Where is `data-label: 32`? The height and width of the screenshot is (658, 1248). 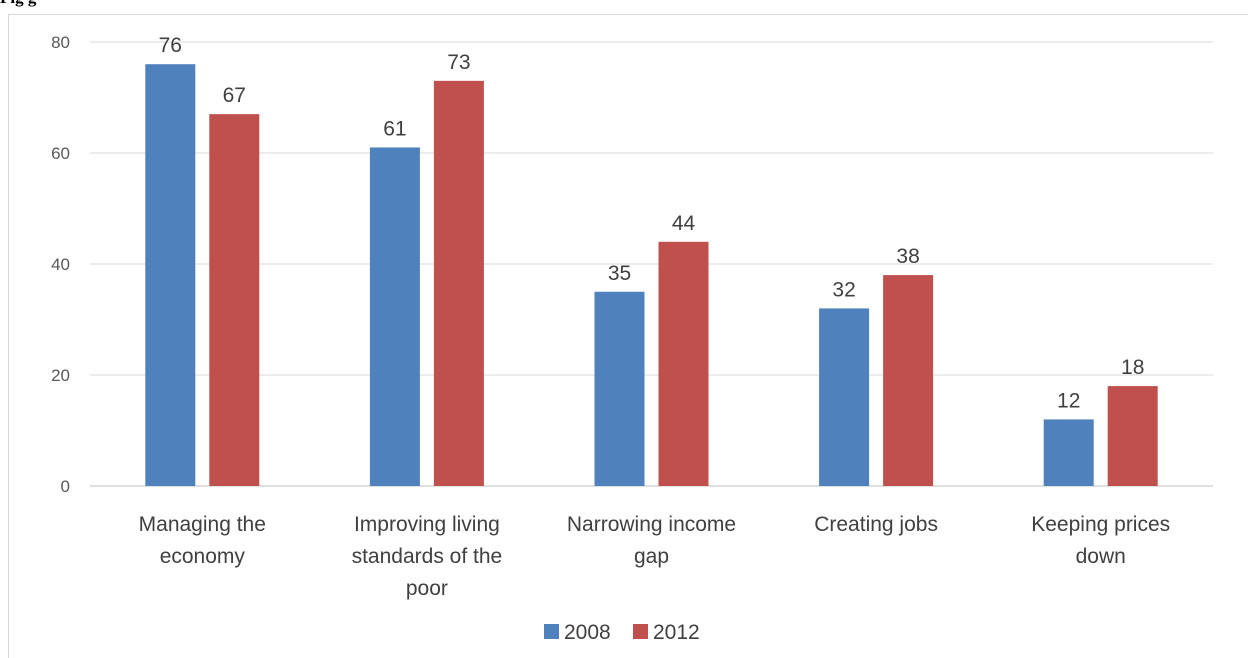 data-label: 32 is located at coordinates (843, 289).